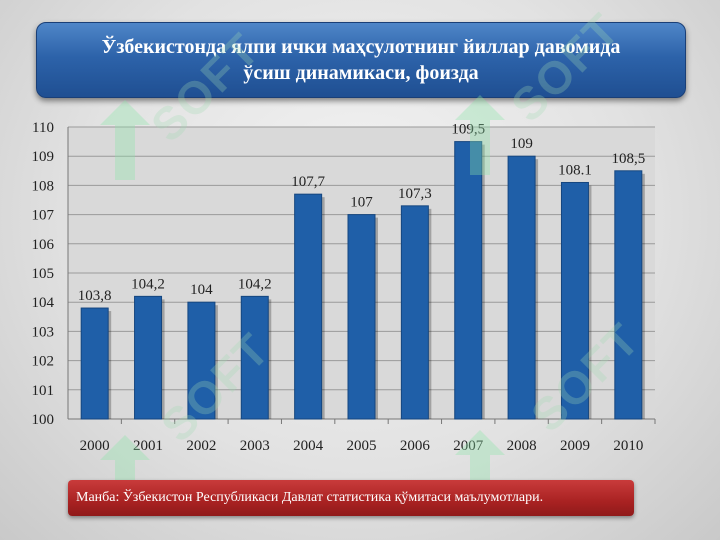  I want to click on y-tick-label: 110, so click(43, 128).